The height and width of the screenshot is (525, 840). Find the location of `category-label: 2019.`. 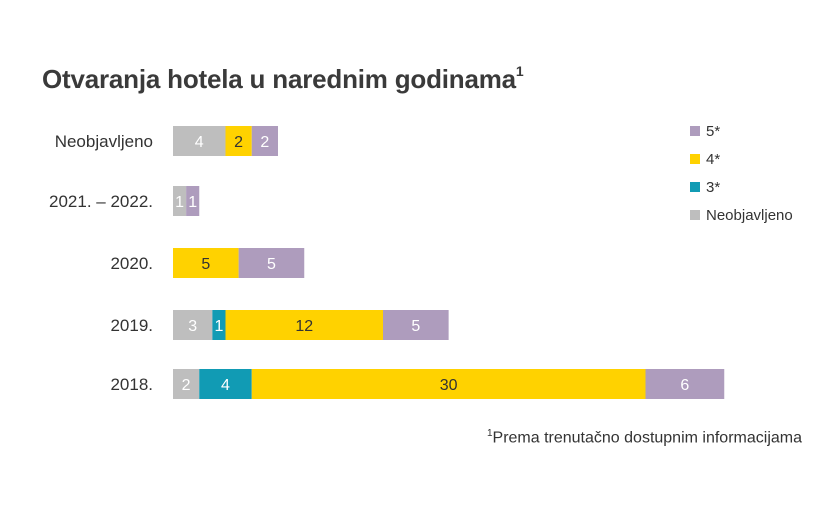

category-label: 2019. is located at coordinates (131, 325).